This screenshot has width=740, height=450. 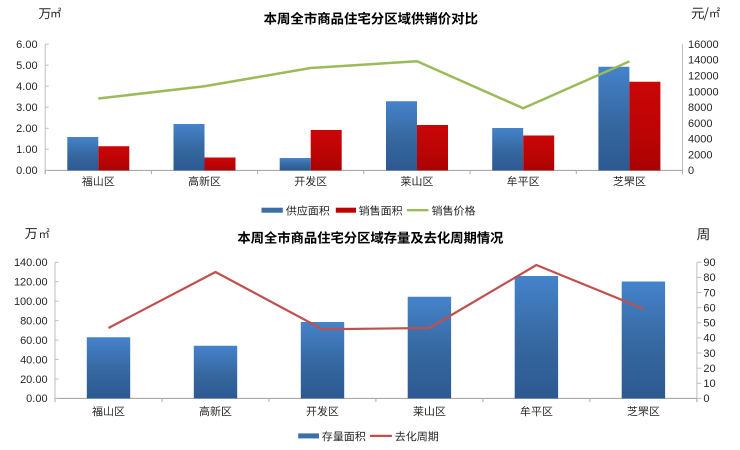 What do you see at coordinates (703, 92) in the screenshot?
I see `svg-text: 10000` at bounding box center [703, 92].